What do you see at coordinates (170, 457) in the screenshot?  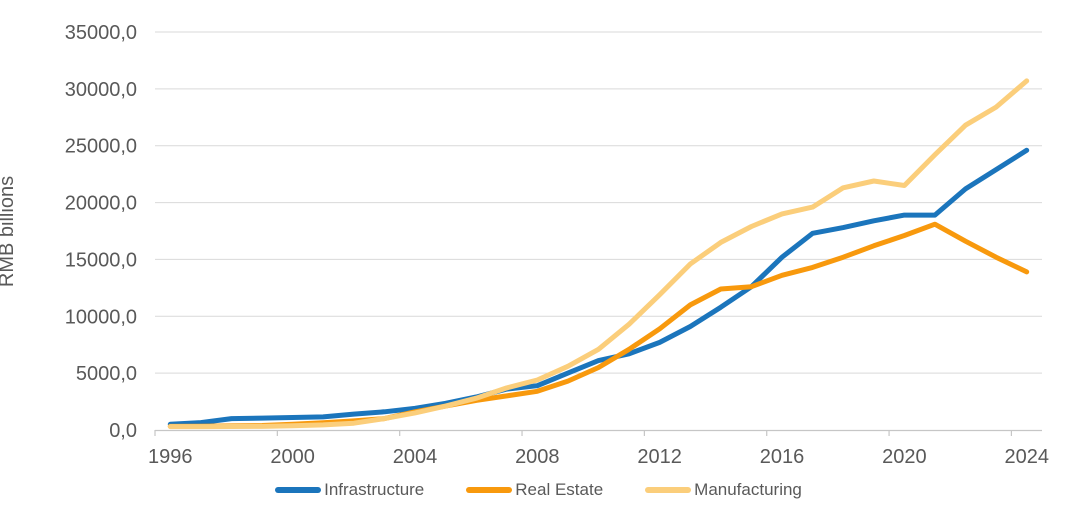 I see `x-axis-tick-label: 1996` at bounding box center [170, 457].